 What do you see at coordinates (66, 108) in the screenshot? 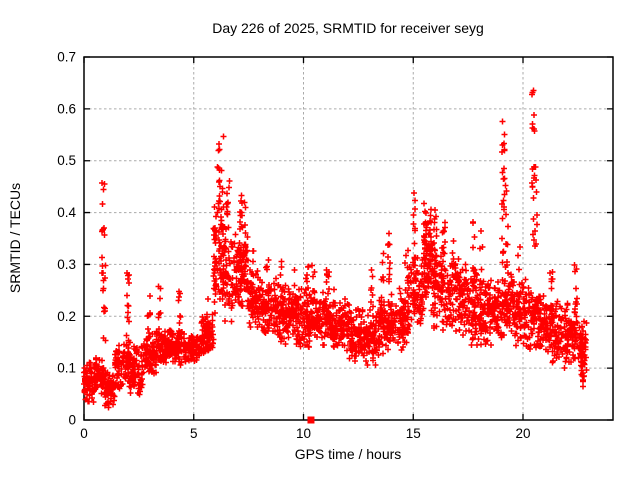
I see `svg-text: 0.6` at bounding box center [66, 108].